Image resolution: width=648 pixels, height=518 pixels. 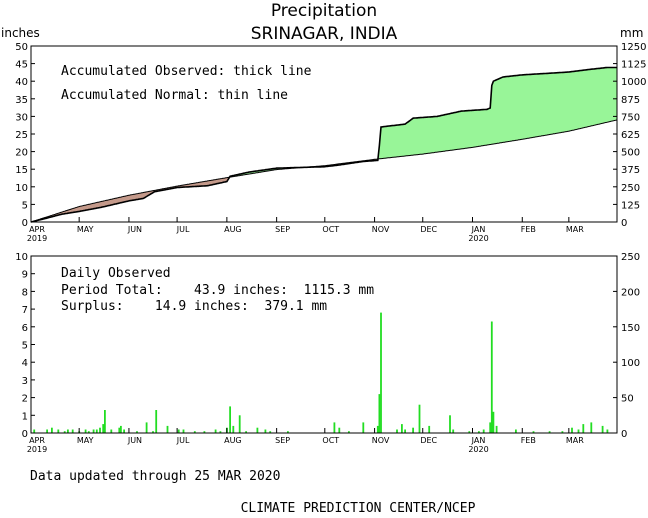 I want to click on accumulated-right-tick-label: 1125, so click(x=633, y=65).